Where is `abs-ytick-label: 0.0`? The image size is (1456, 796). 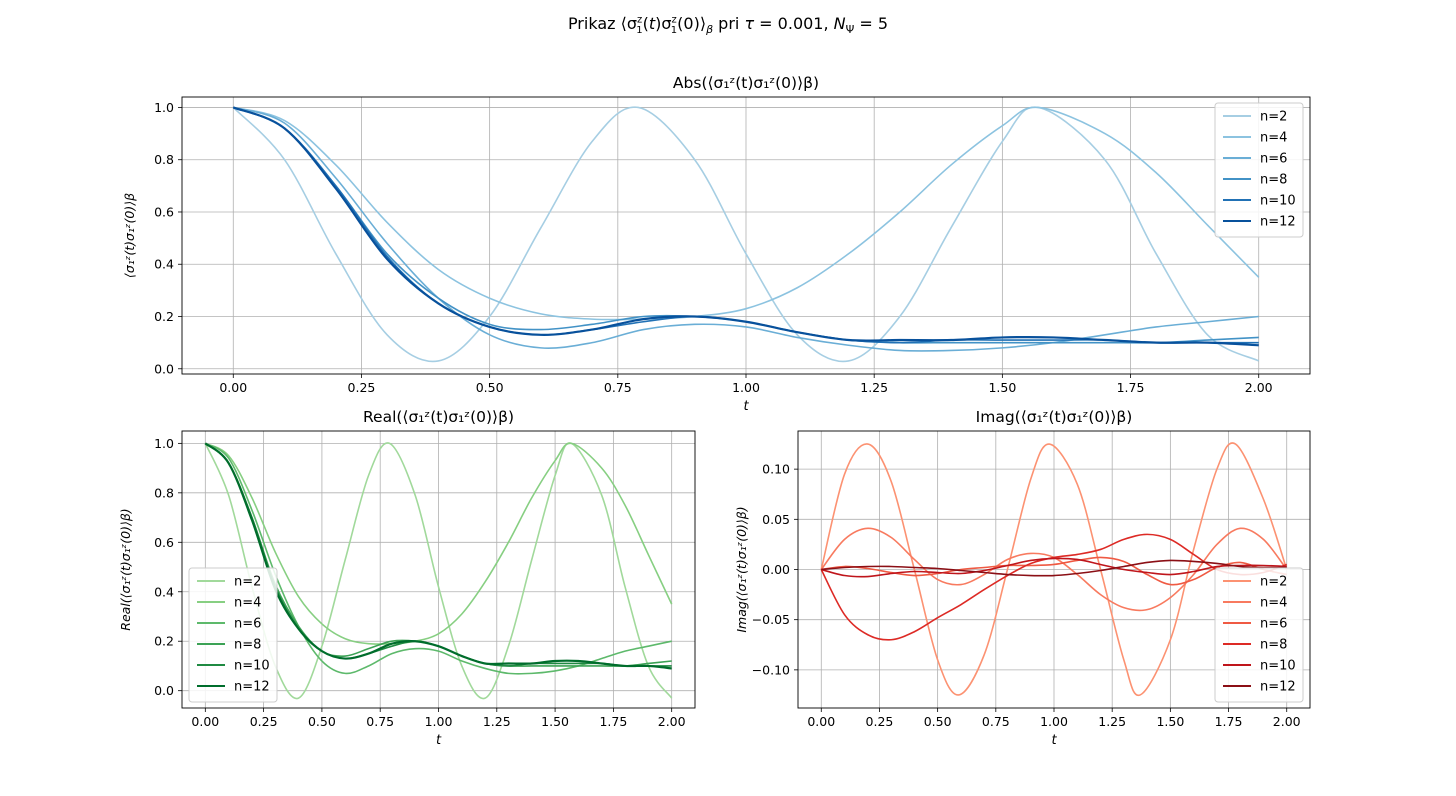 abs-ytick-label: 0.0 is located at coordinates (164, 368).